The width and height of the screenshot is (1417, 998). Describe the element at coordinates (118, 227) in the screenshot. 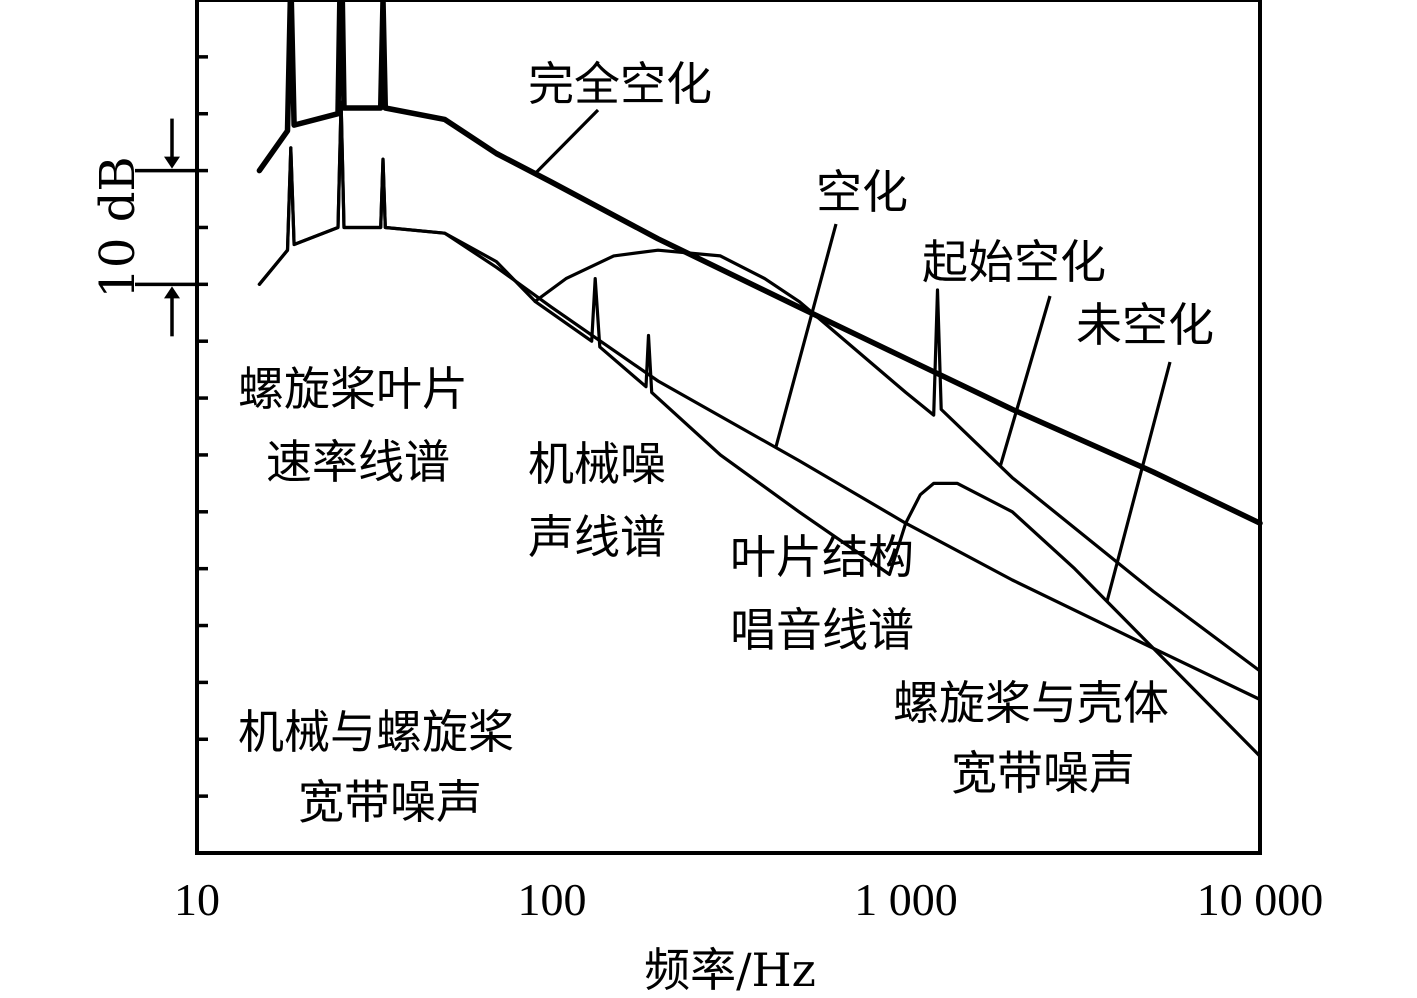

I see `scale-bar-label: 10 dB` at that location.